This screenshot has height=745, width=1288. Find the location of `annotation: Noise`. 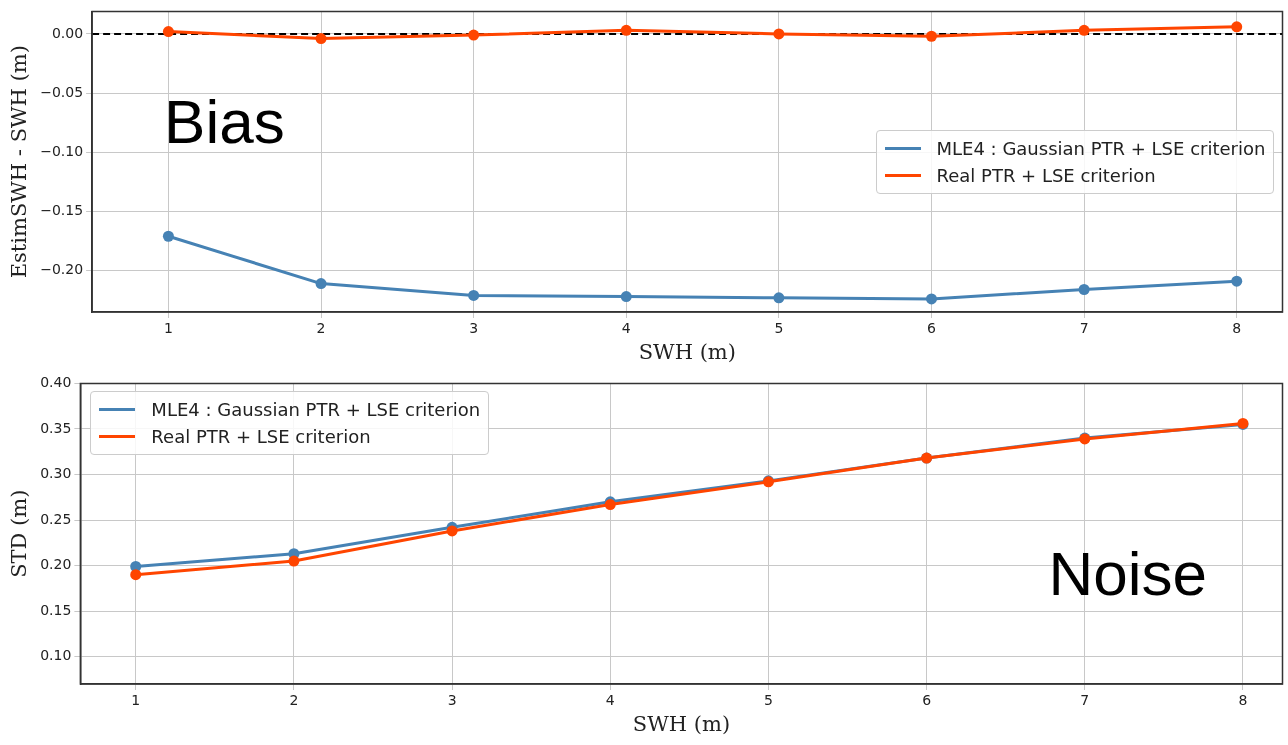

annotation: Noise is located at coordinates (1128, 574).